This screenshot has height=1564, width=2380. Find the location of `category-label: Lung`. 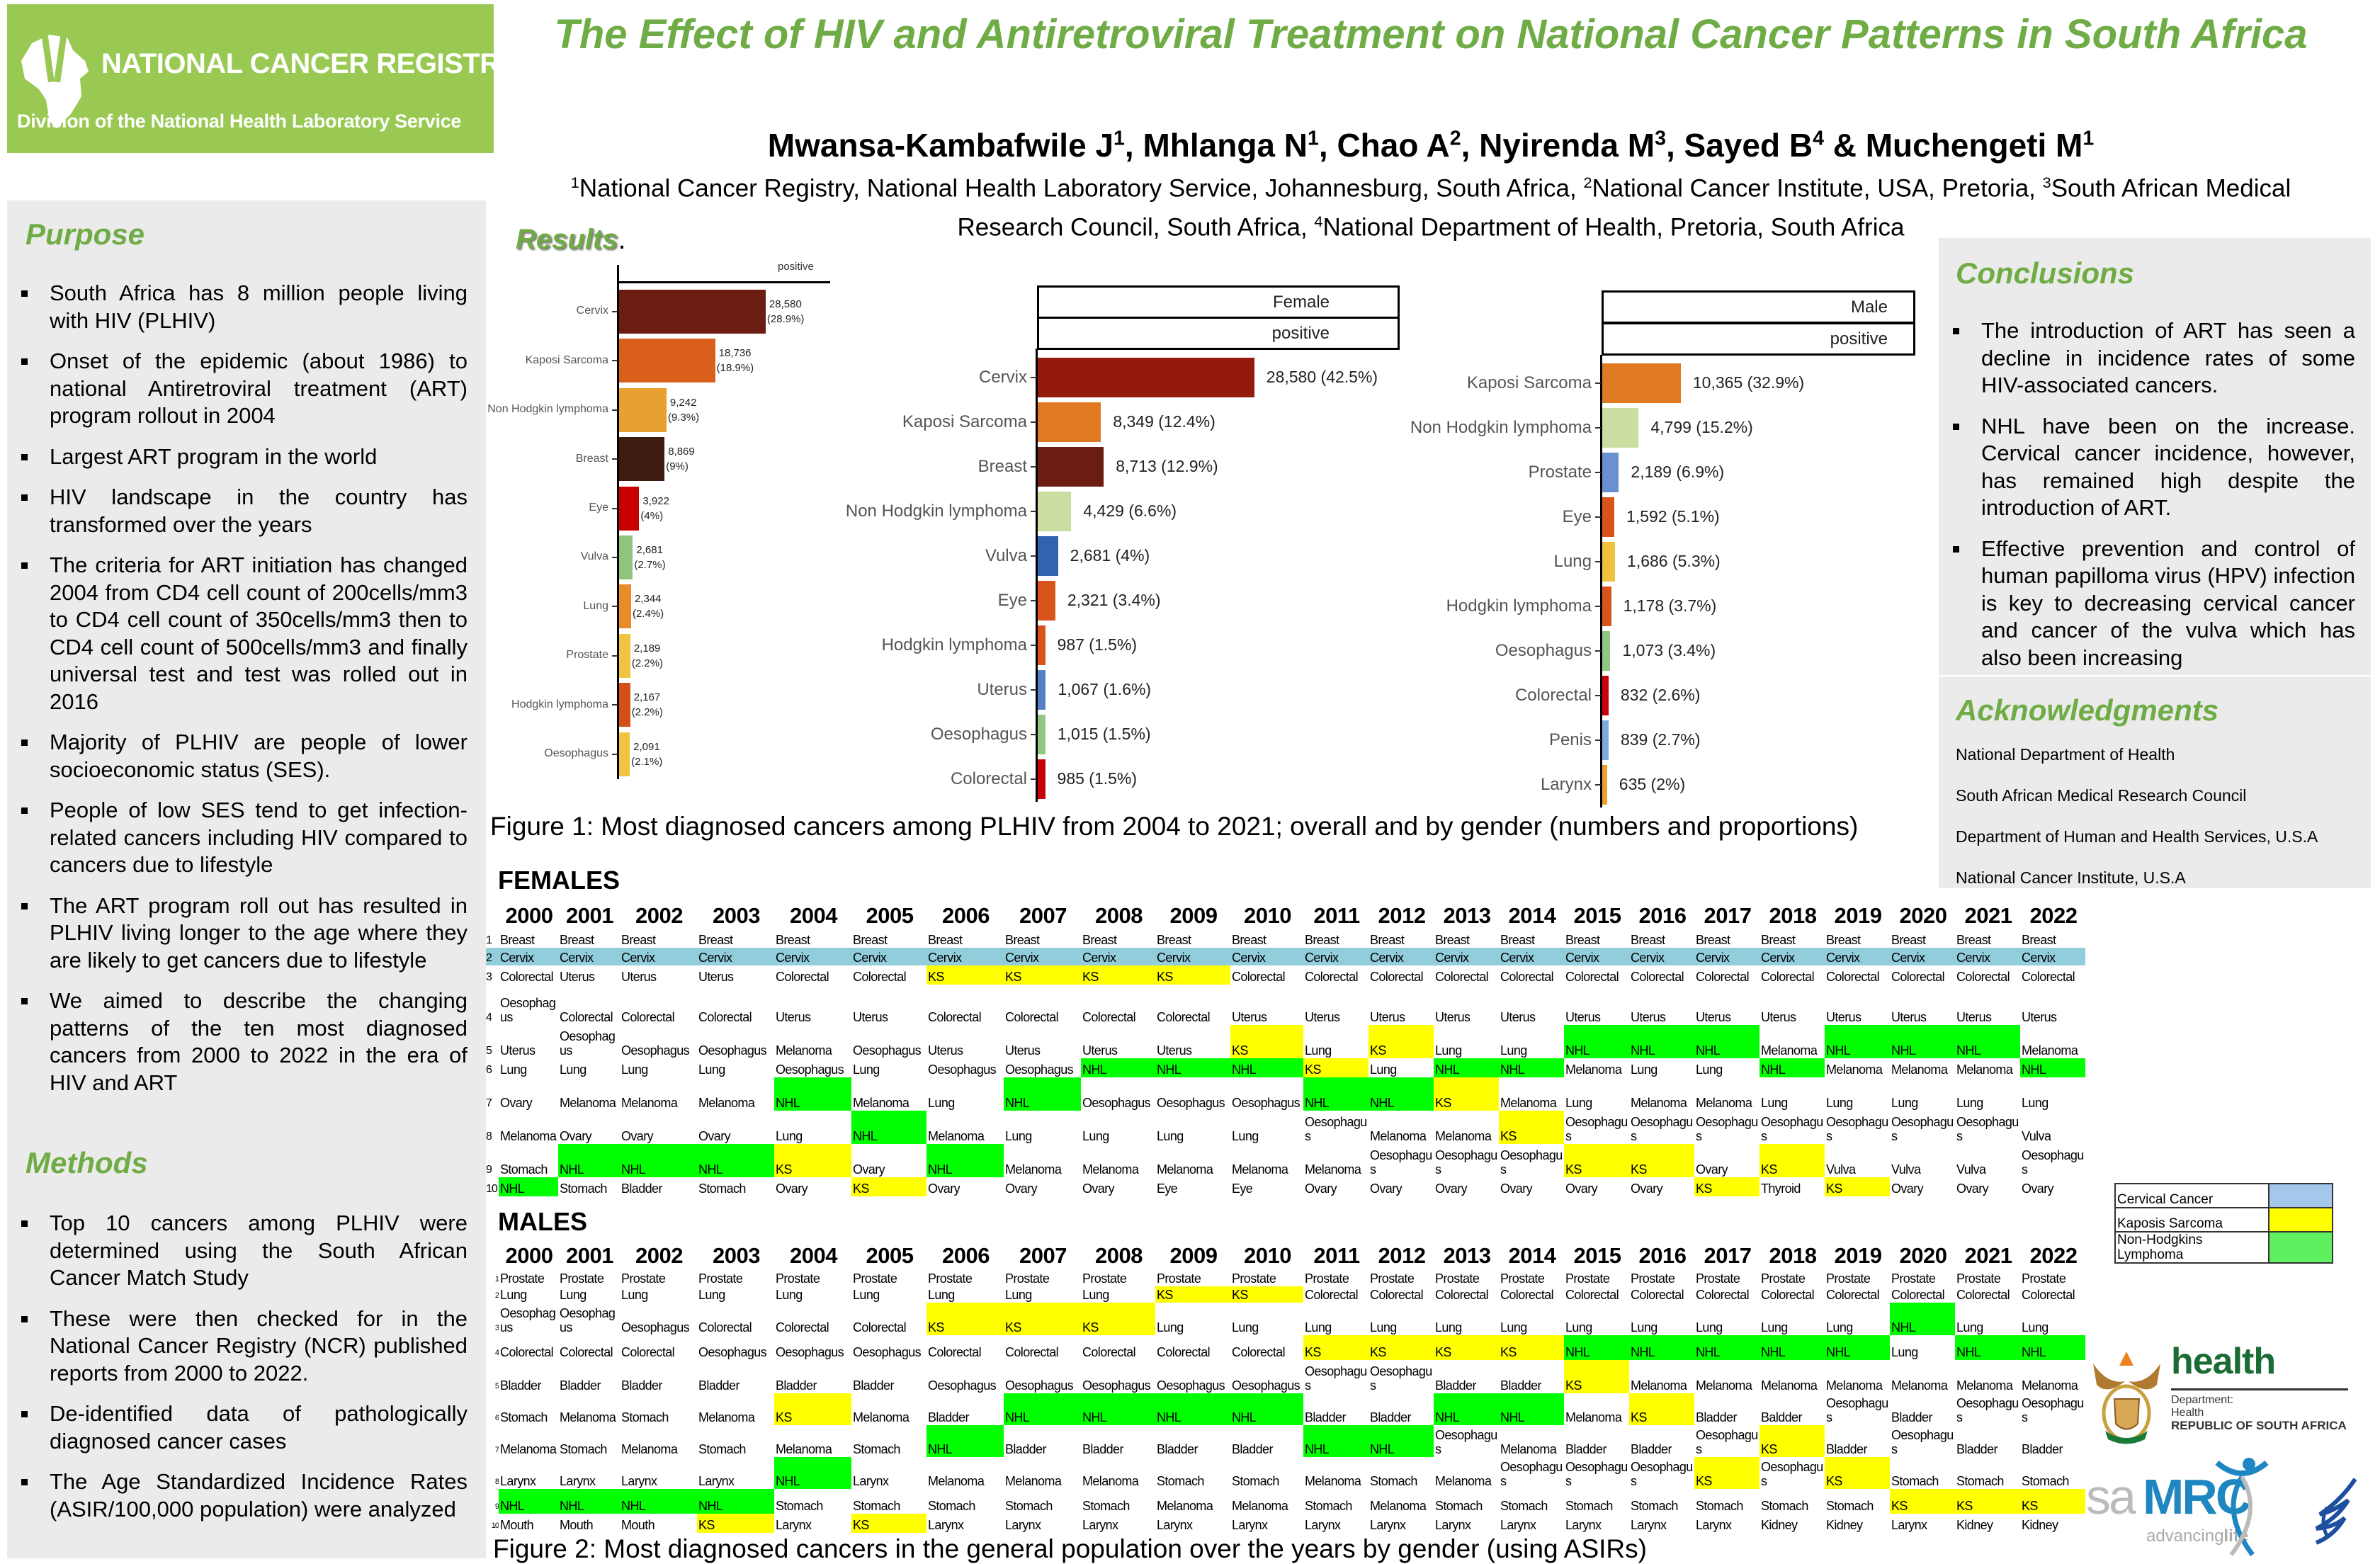

category-label: Lung is located at coordinates (596, 606).